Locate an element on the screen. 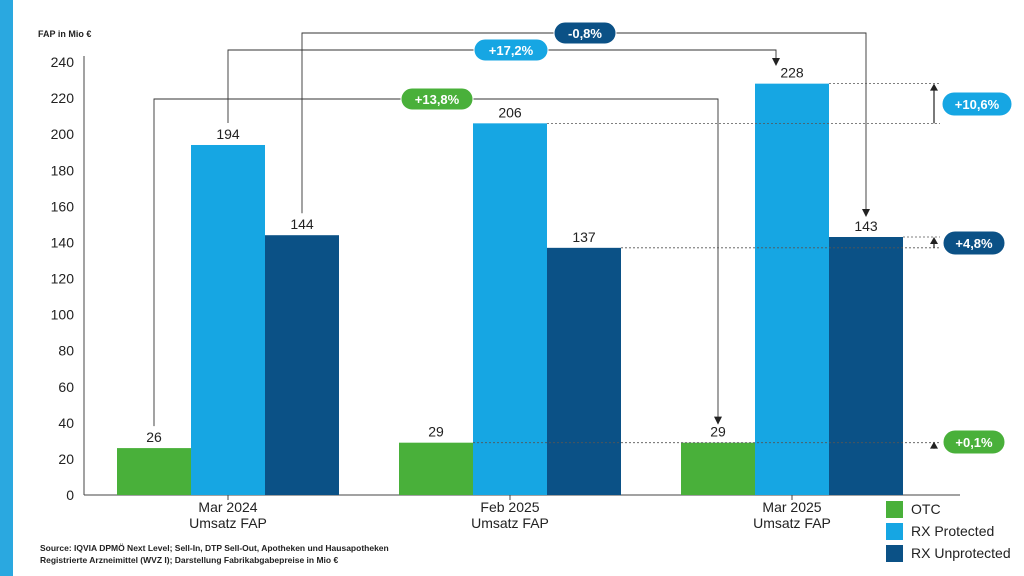  data-label: 137 is located at coordinates (584, 237).